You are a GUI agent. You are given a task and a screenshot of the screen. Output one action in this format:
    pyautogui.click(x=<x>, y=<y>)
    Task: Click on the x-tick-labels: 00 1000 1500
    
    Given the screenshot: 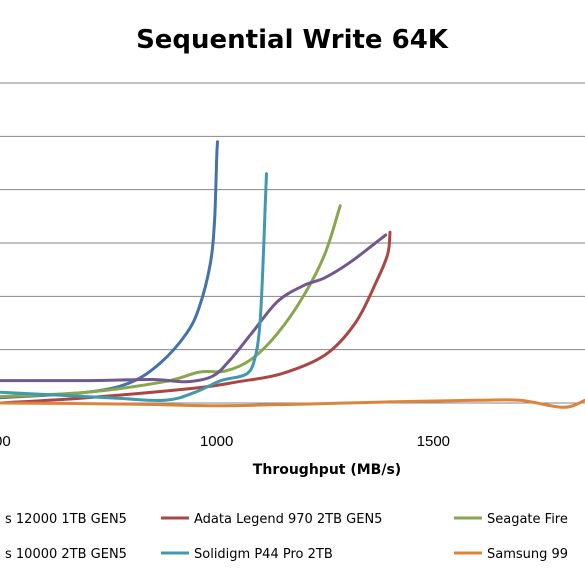 What is the action you would take?
    pyautogui.click(x=225, y=441)
    